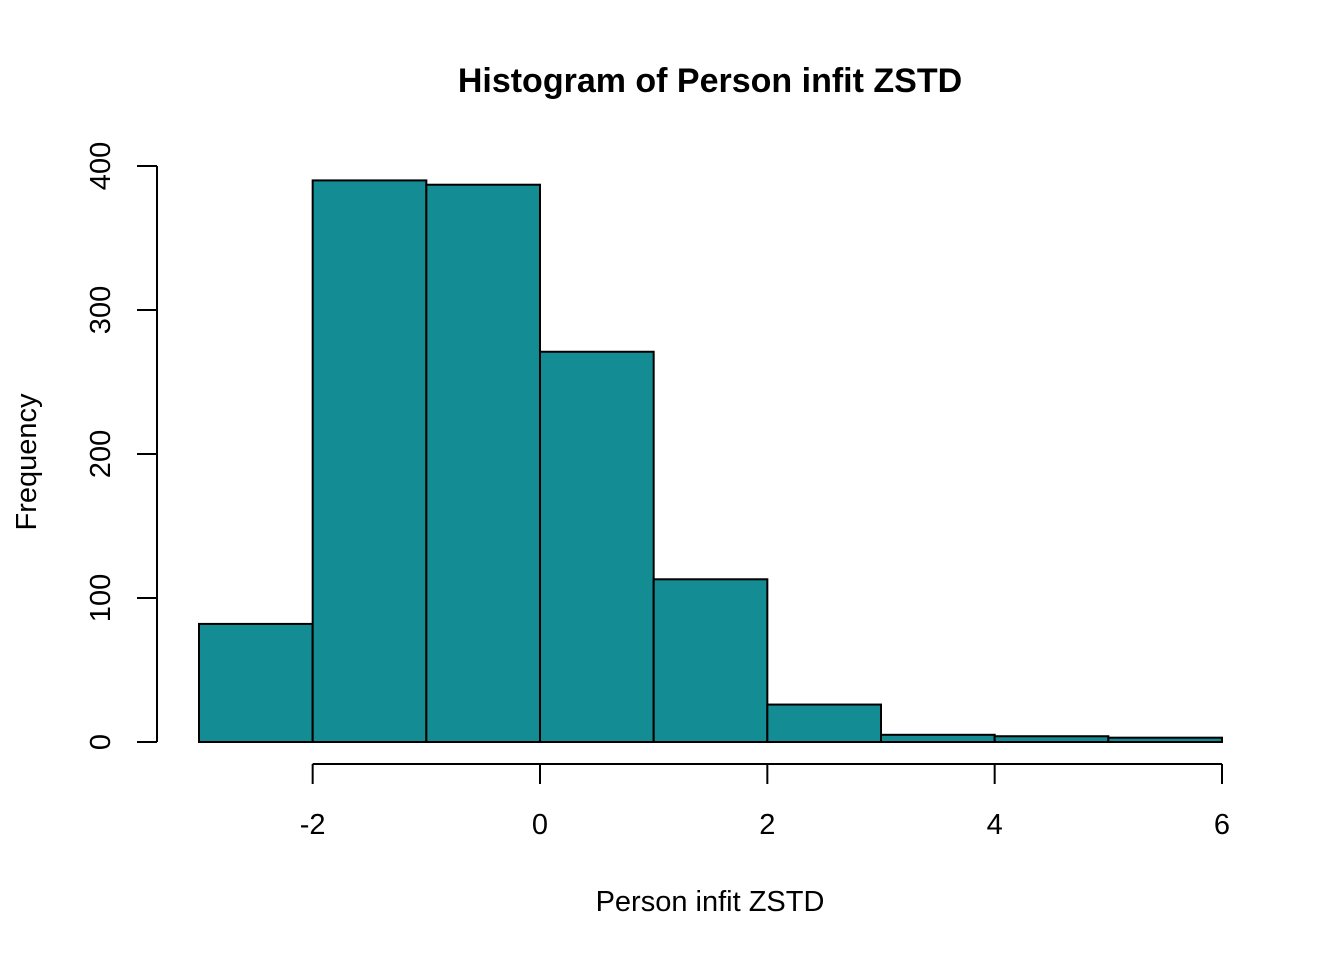  Describe the element at coordinates (101, 742) in the screenshot. I see `y-tick-label: 0` at that location.